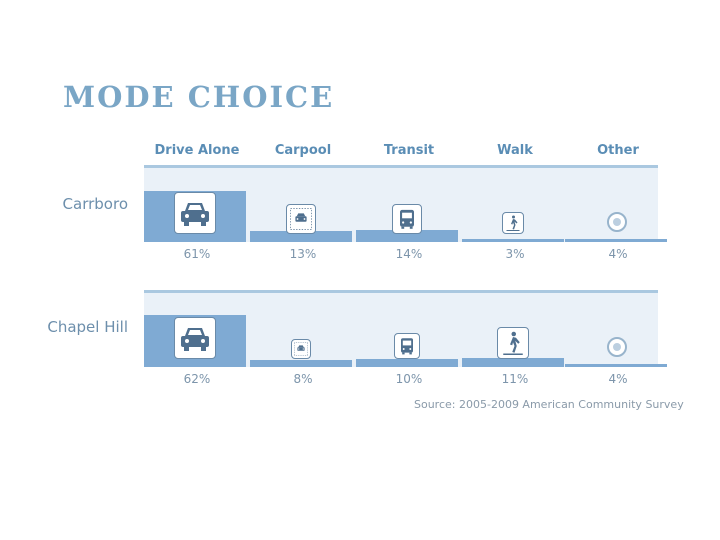  I want to click on data-label: 14%, so click(409, 254).